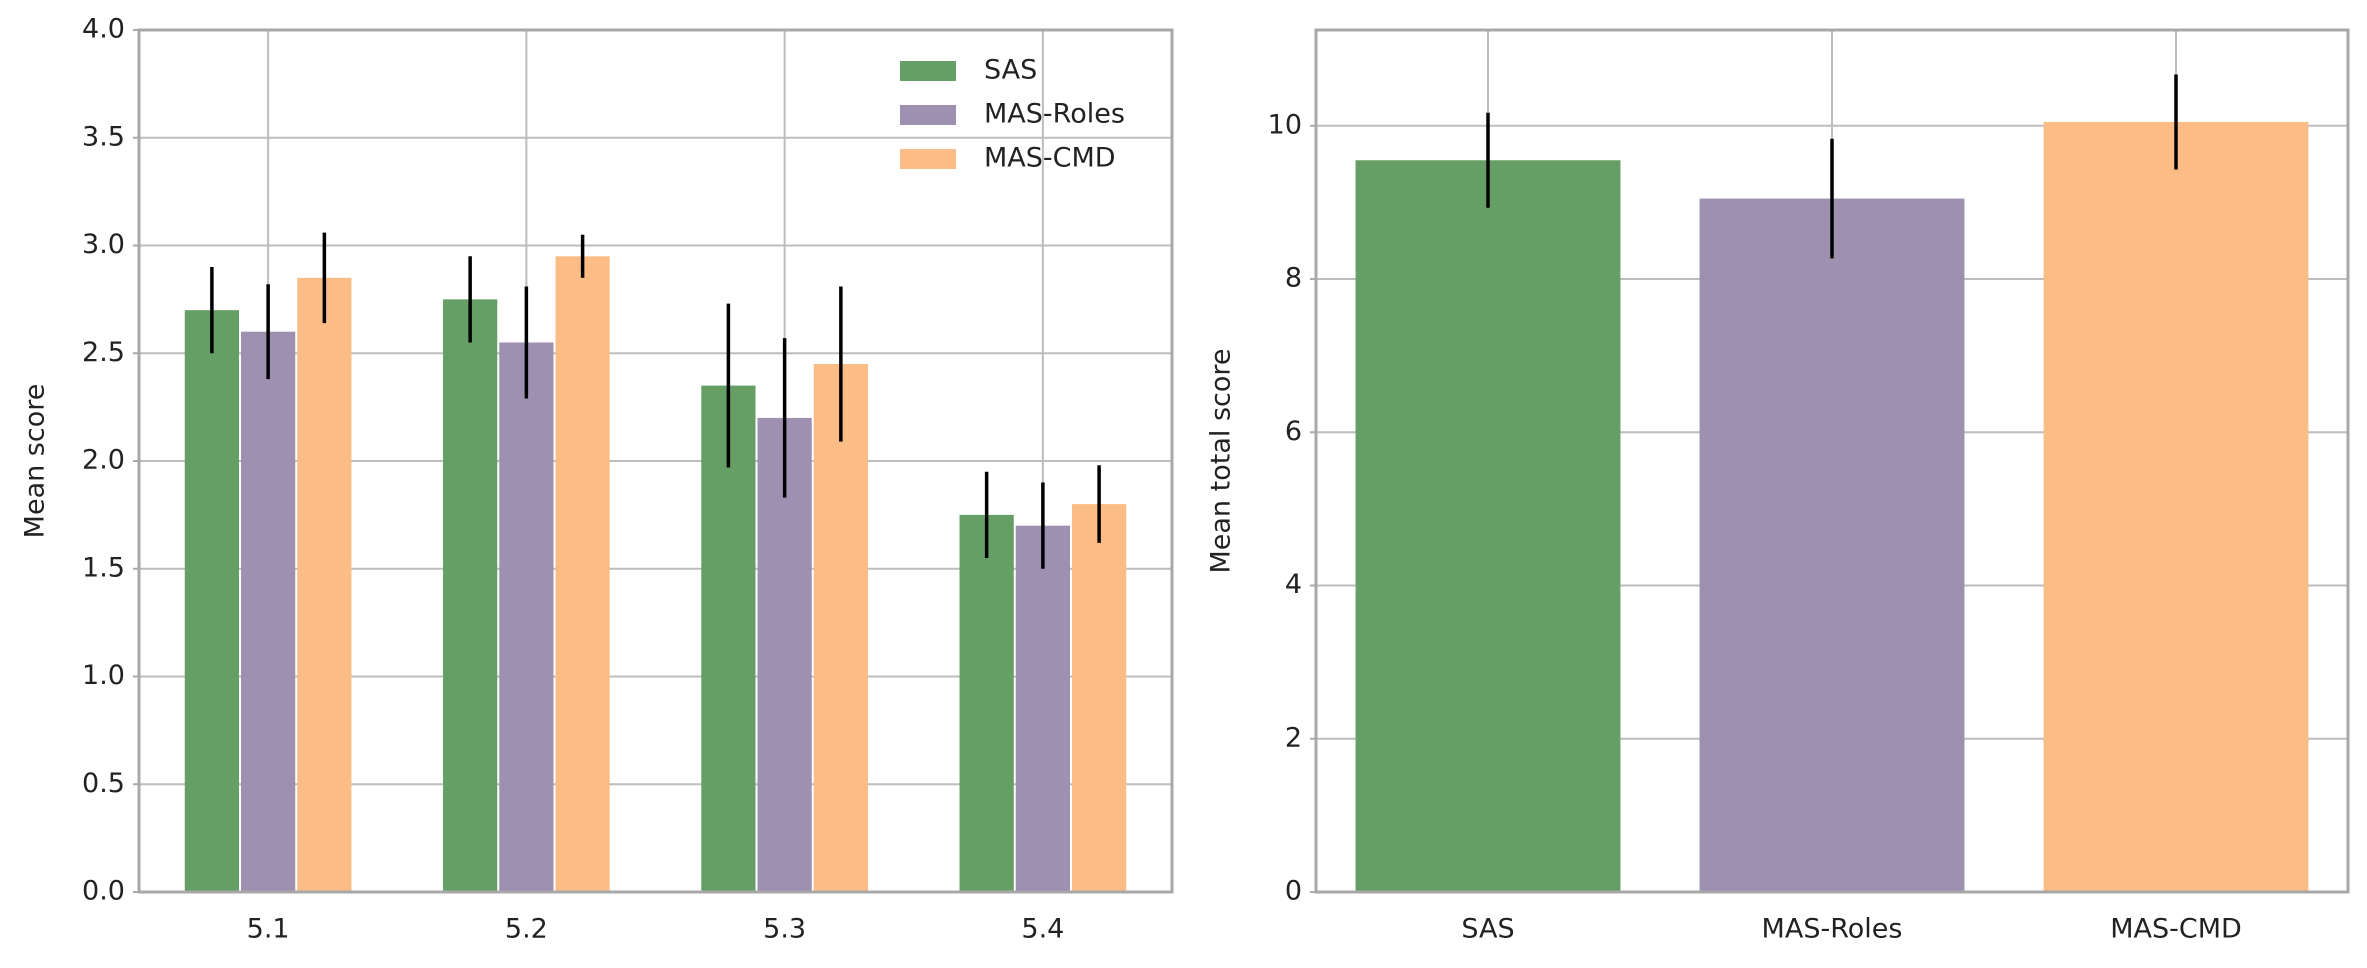 The height and width of the screenshot is (968, 2367). Describe the element at coordinates (103, 567) in the screenshot. I see `y-tick-label: 1.5` at that location.